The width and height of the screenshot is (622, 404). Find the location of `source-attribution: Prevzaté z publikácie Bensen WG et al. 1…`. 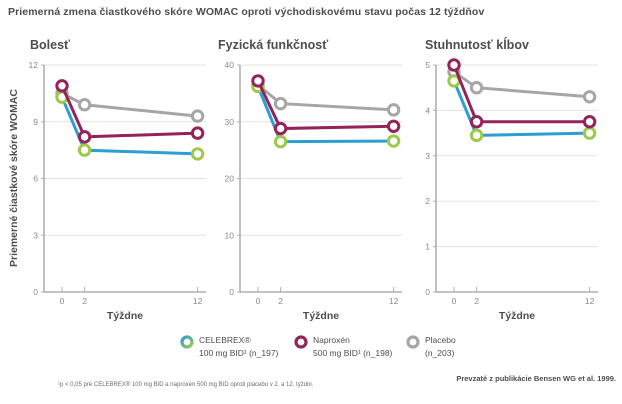

source-attribution: Prevzaté z publikácie Bensen WG et al. 1… is located at coordinates (536, 378).